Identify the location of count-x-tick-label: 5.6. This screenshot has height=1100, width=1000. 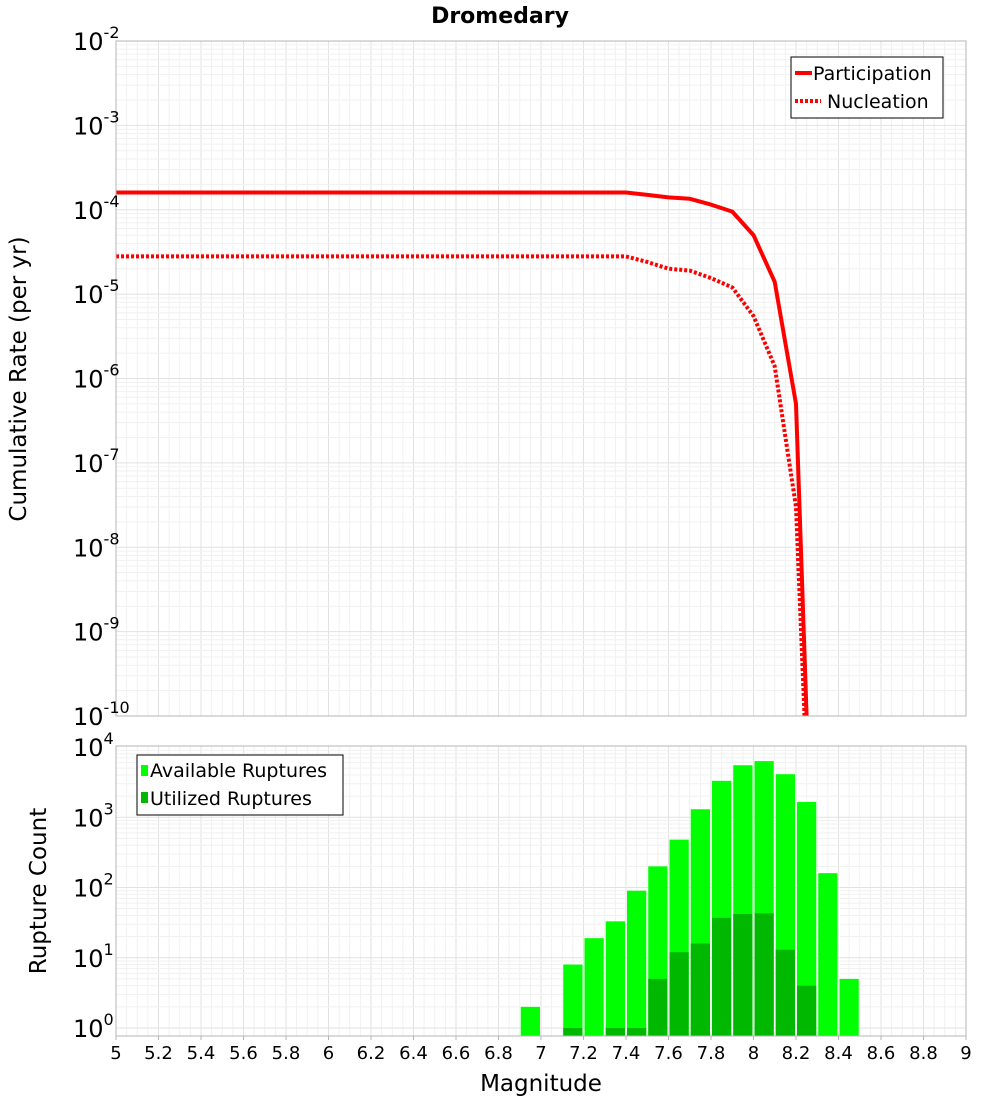
(243, 1053).